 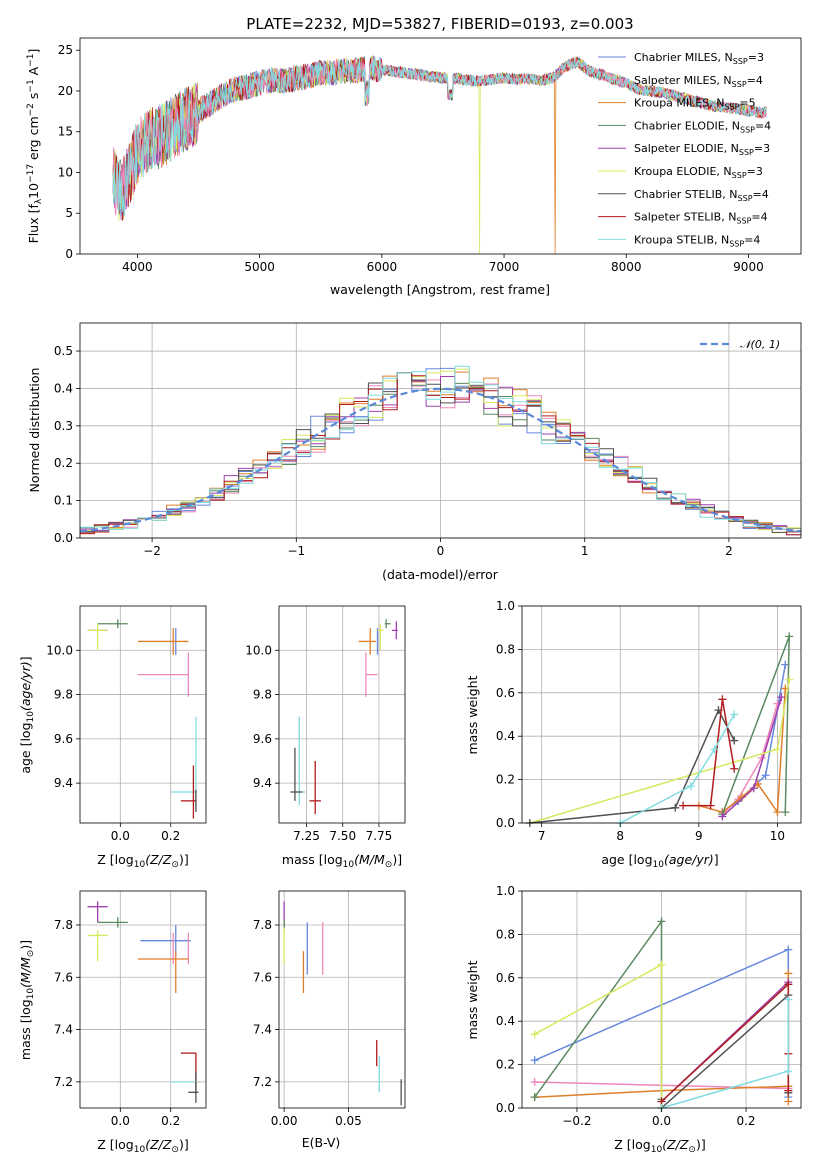 What do you see at coordinates (63, 426) in the screenshot?
I see `y-tick-label: 0.3` at bounding box center [63, 426].